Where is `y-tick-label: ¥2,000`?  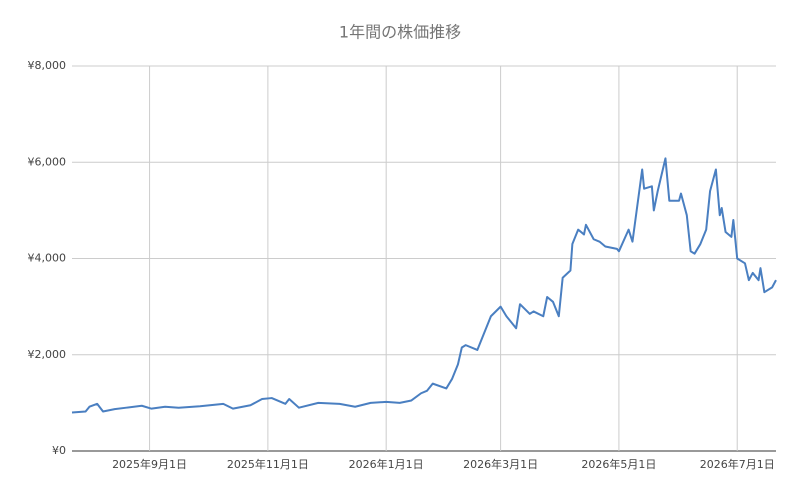
y-tick-label: ¥2,000 is located at coordinates (47, 354).